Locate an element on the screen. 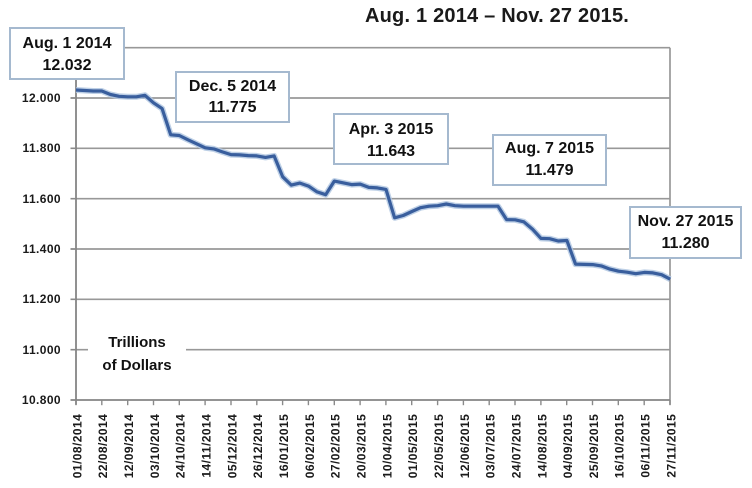 The image size is (752, 488). svg-text: 16/10/2015 is located at coordinates (620, 446).